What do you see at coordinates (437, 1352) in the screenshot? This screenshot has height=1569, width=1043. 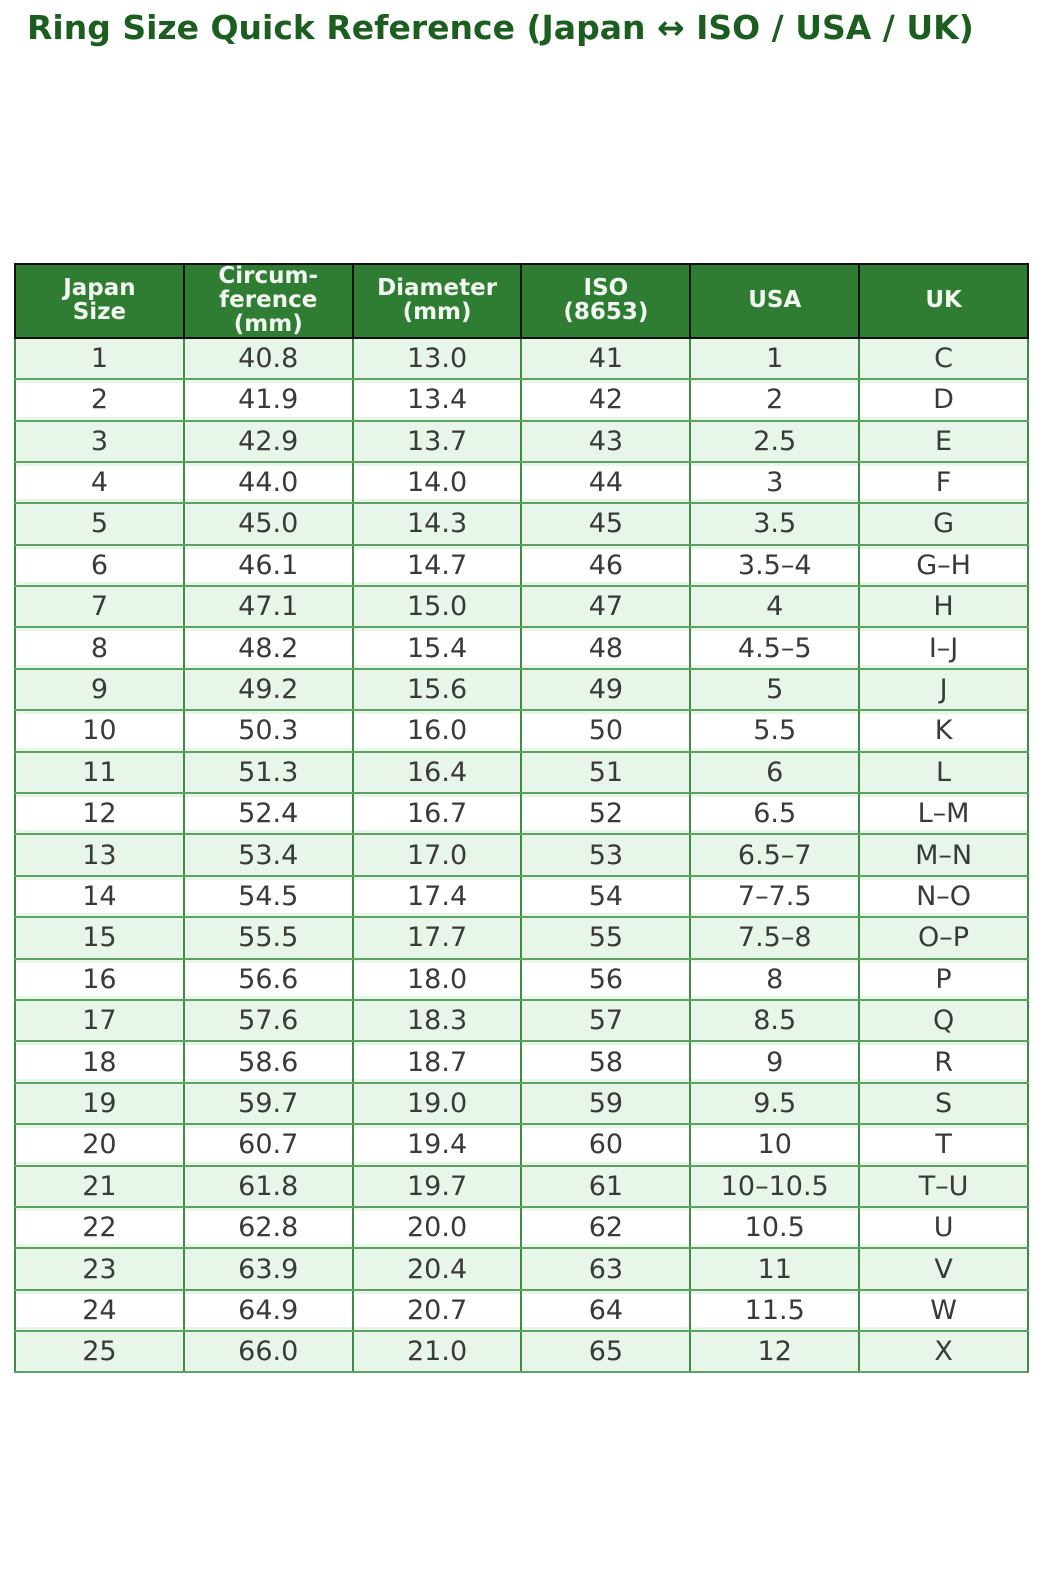 I see `cell-diameter-mm: 21.0` at bounding box center [437, 1352].